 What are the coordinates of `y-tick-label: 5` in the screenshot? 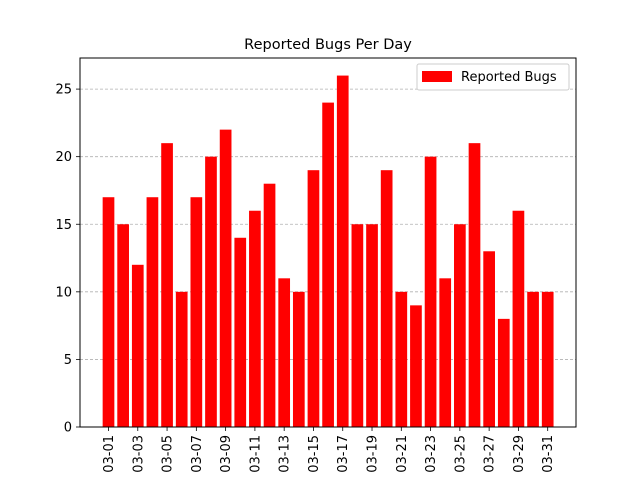 It's located at (68, 360).